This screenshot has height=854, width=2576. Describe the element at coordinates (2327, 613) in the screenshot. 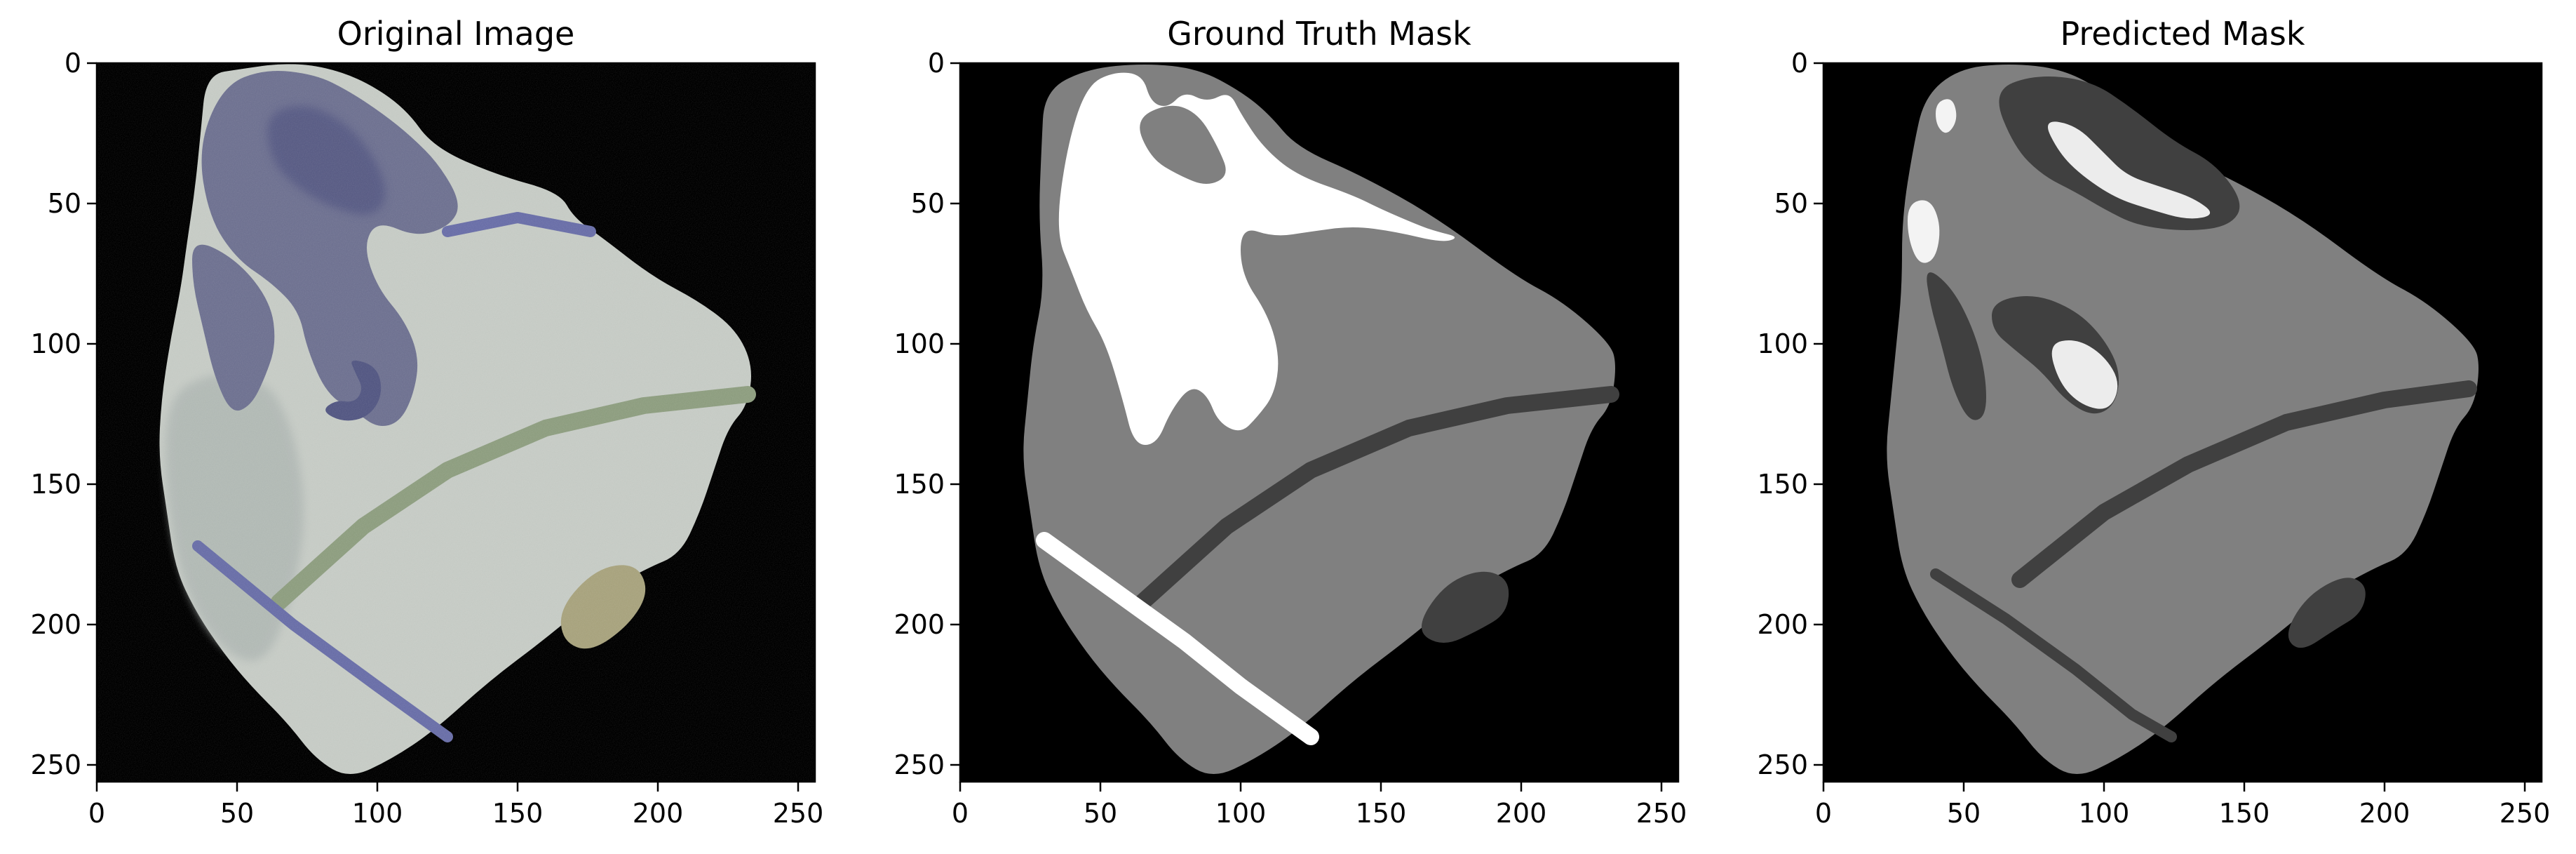

I see `pred-dark-spot` at that location.